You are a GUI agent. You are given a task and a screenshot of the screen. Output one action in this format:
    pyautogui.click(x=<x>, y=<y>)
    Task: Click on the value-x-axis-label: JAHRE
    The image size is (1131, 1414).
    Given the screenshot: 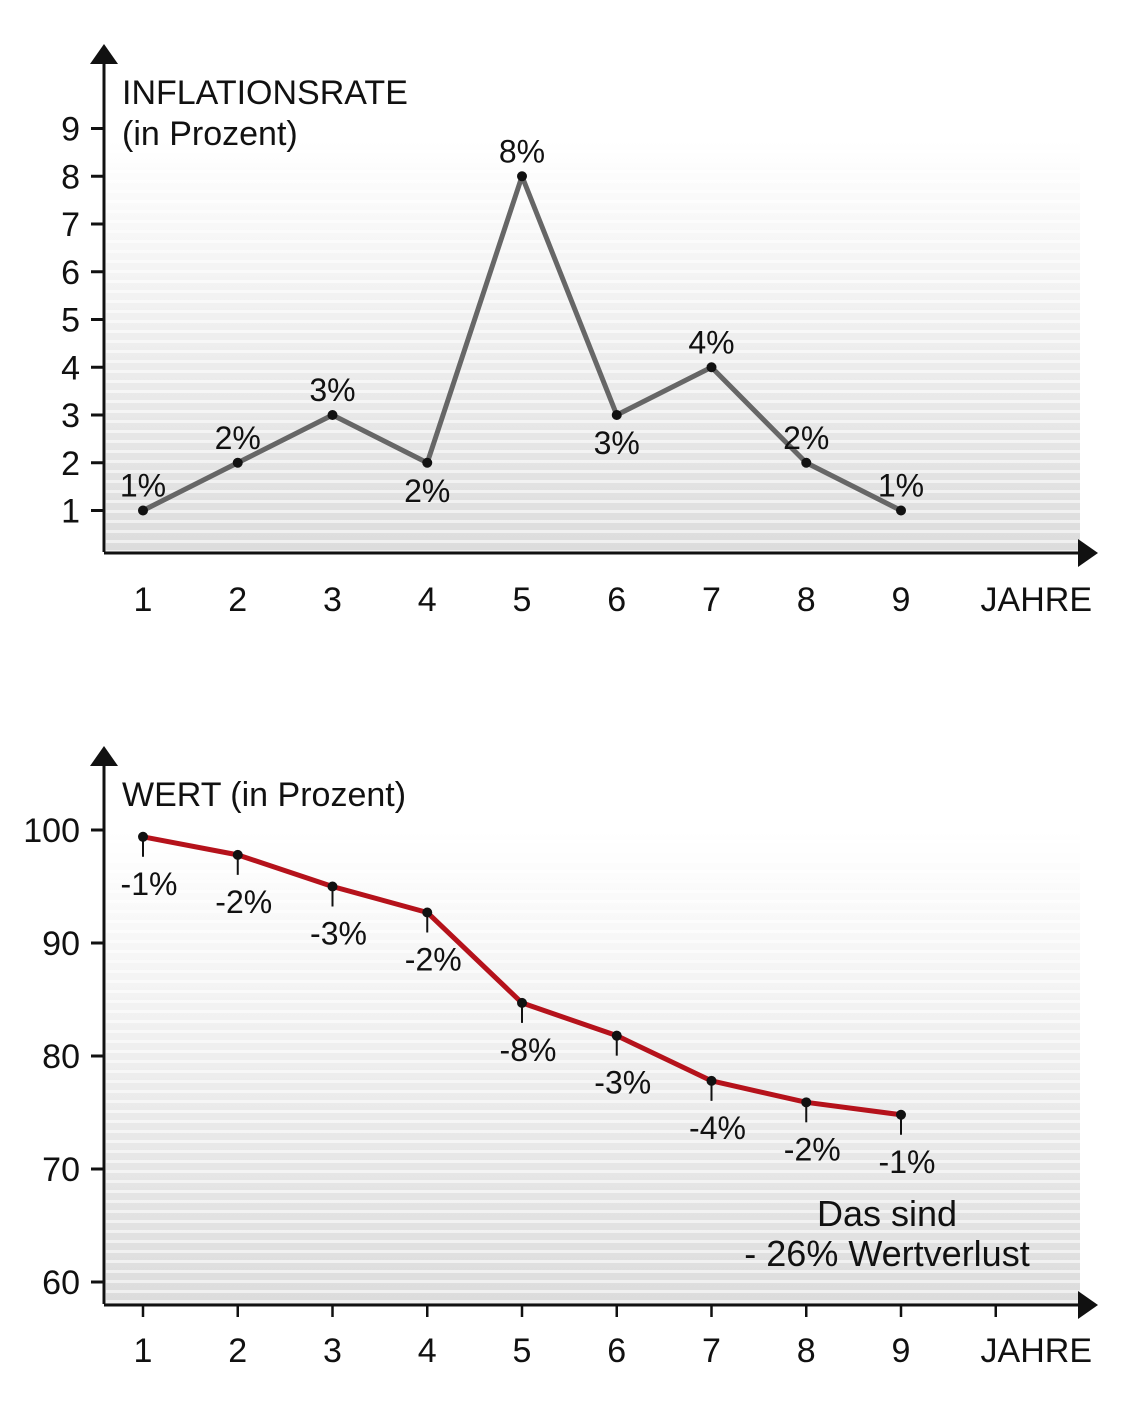 What is the action you would take?
    pyautogui.click(x=1036, y=1351)
    